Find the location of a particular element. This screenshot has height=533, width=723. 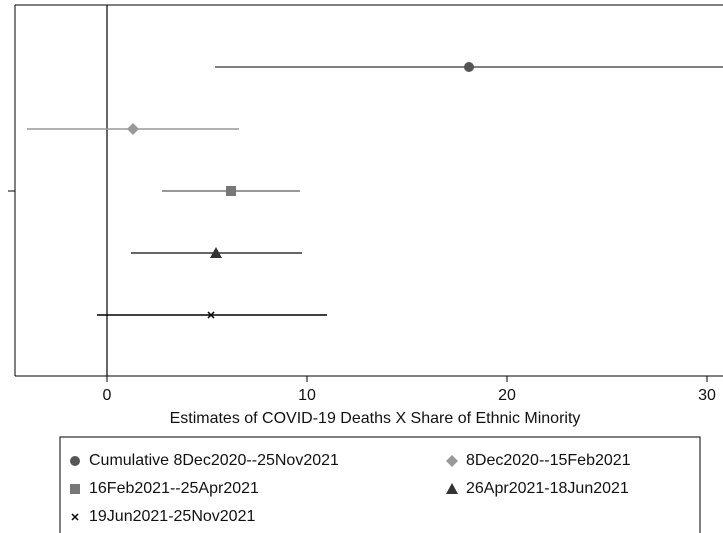

legend-label: 8Dec2020--15Feb2021 is located at coordinates (548, 460).